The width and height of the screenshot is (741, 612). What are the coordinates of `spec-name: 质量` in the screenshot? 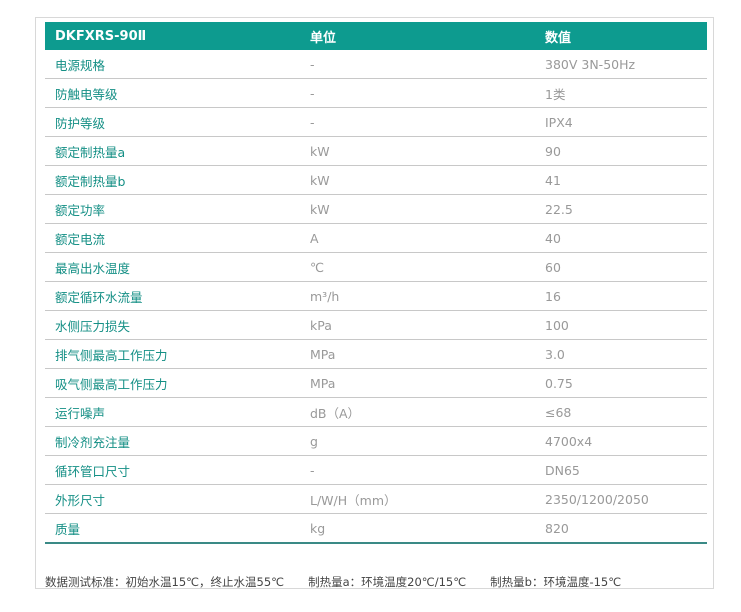 It's located at (177, 528).